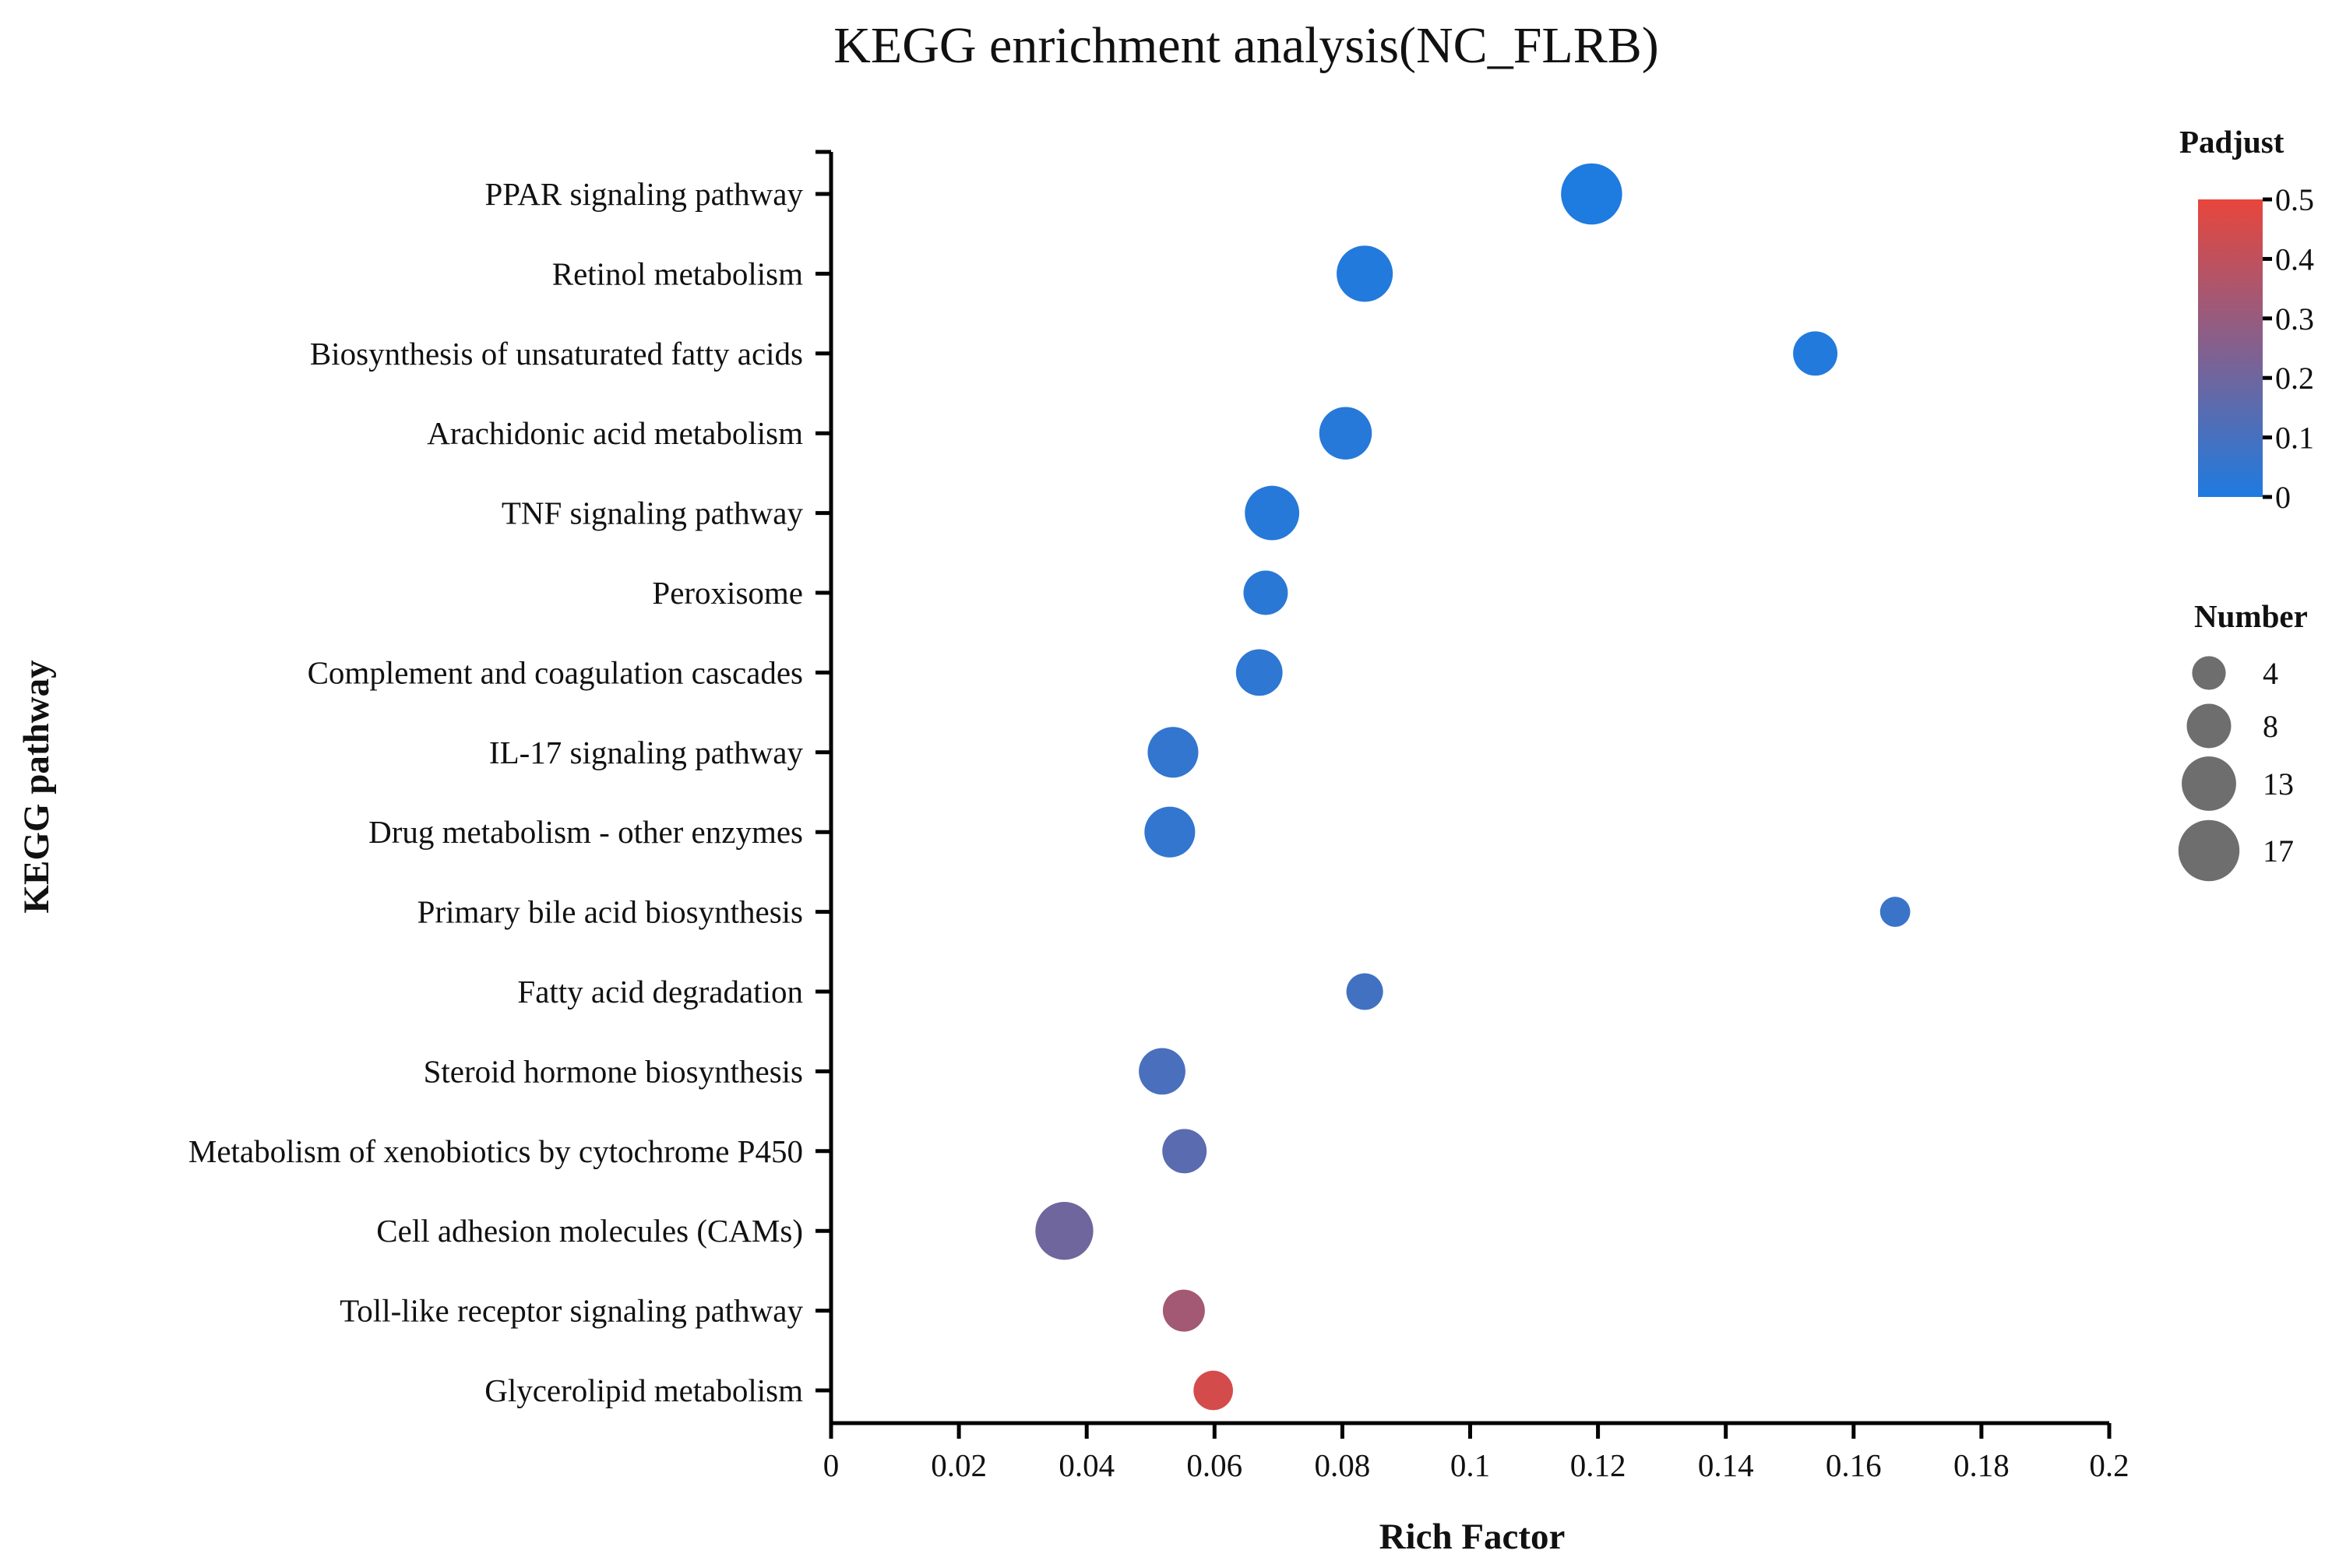 The width and height of the screenshot is (2332, 1568). Describe the element at coordinates (2294, 439) in the screenshot. I see `padjust-tick-label: 0.1` at that location.